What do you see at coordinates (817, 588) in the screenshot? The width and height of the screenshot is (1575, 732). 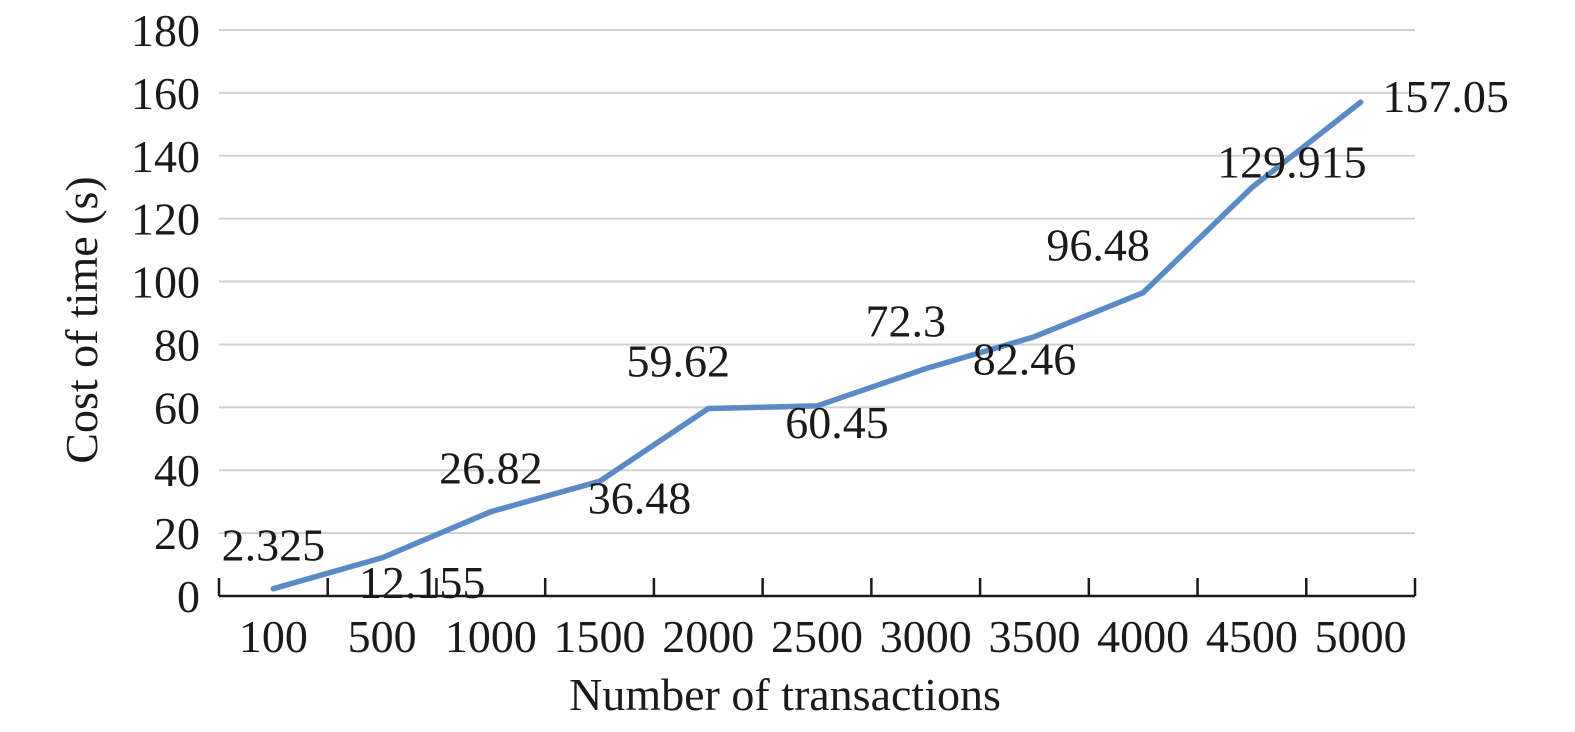 I see `x-axis` at bounding box center [817, 588].